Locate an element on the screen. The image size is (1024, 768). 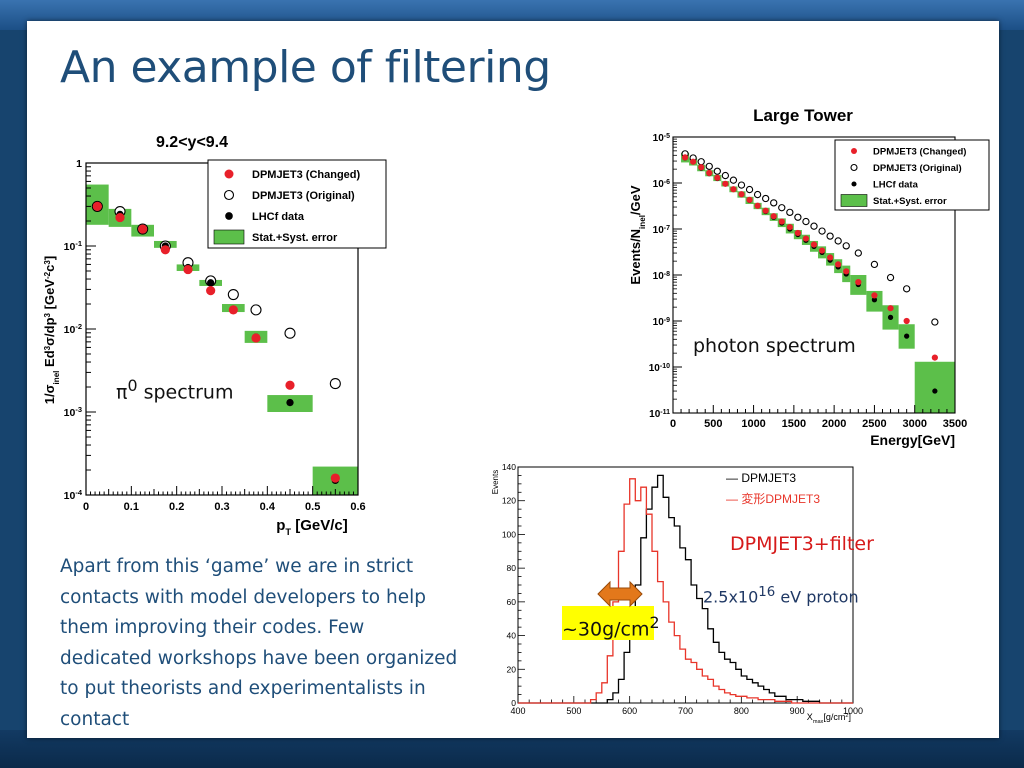
photon-y-tick-label: 10⁻⁷ is located at coordinates (661, 231).